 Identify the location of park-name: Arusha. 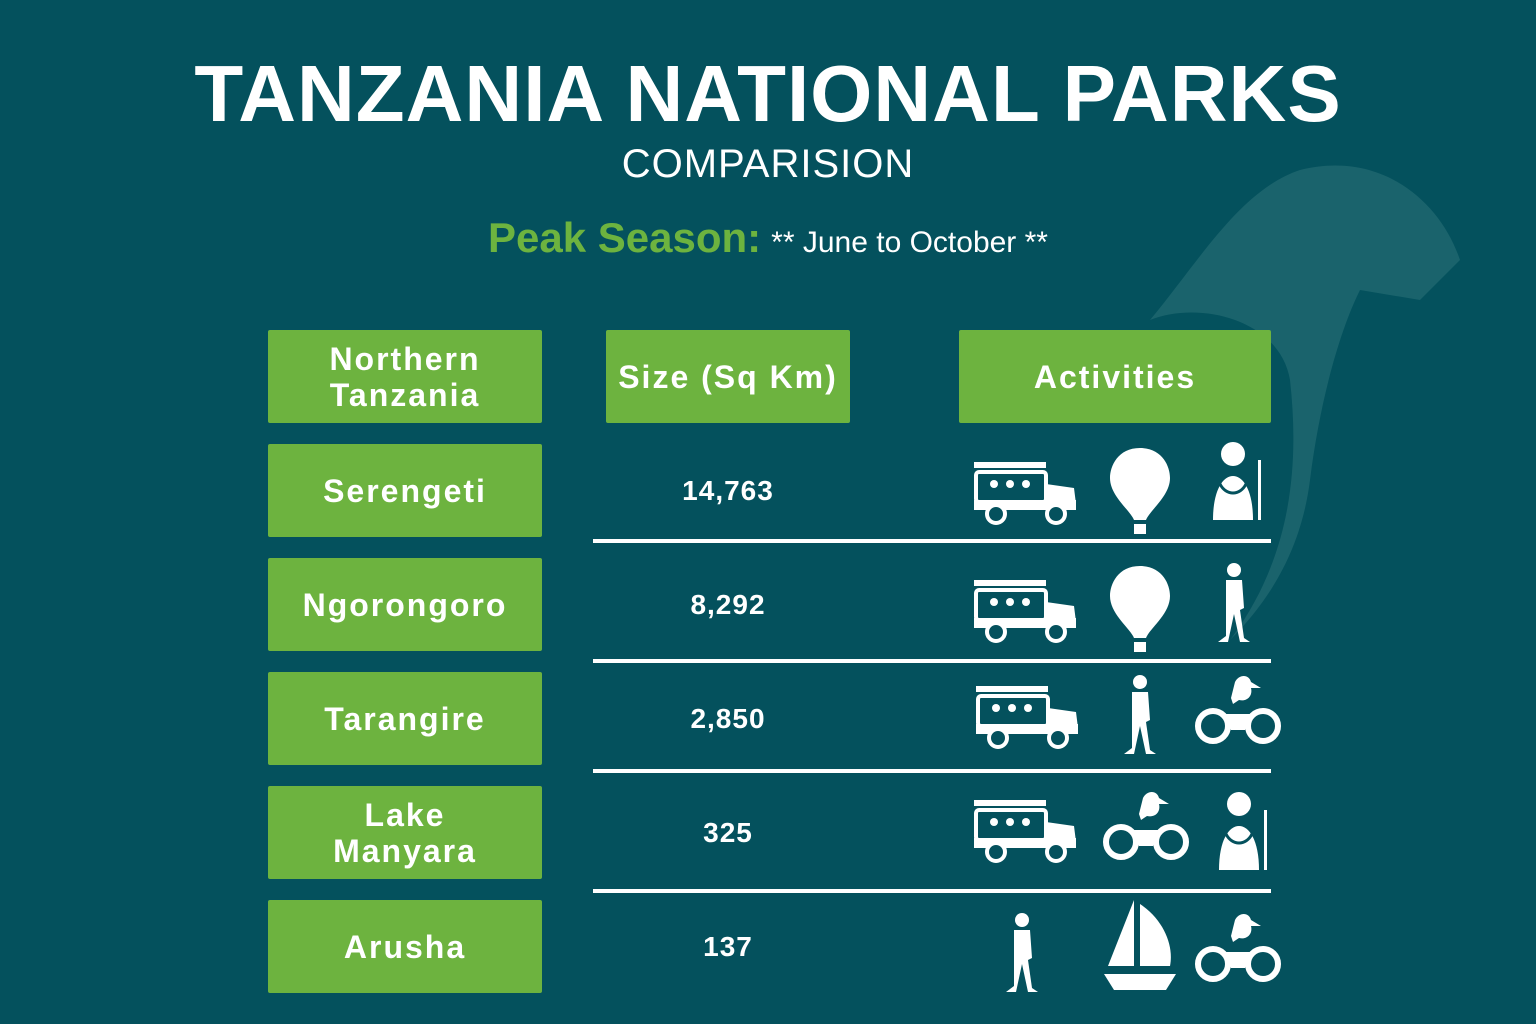
(405, 946).